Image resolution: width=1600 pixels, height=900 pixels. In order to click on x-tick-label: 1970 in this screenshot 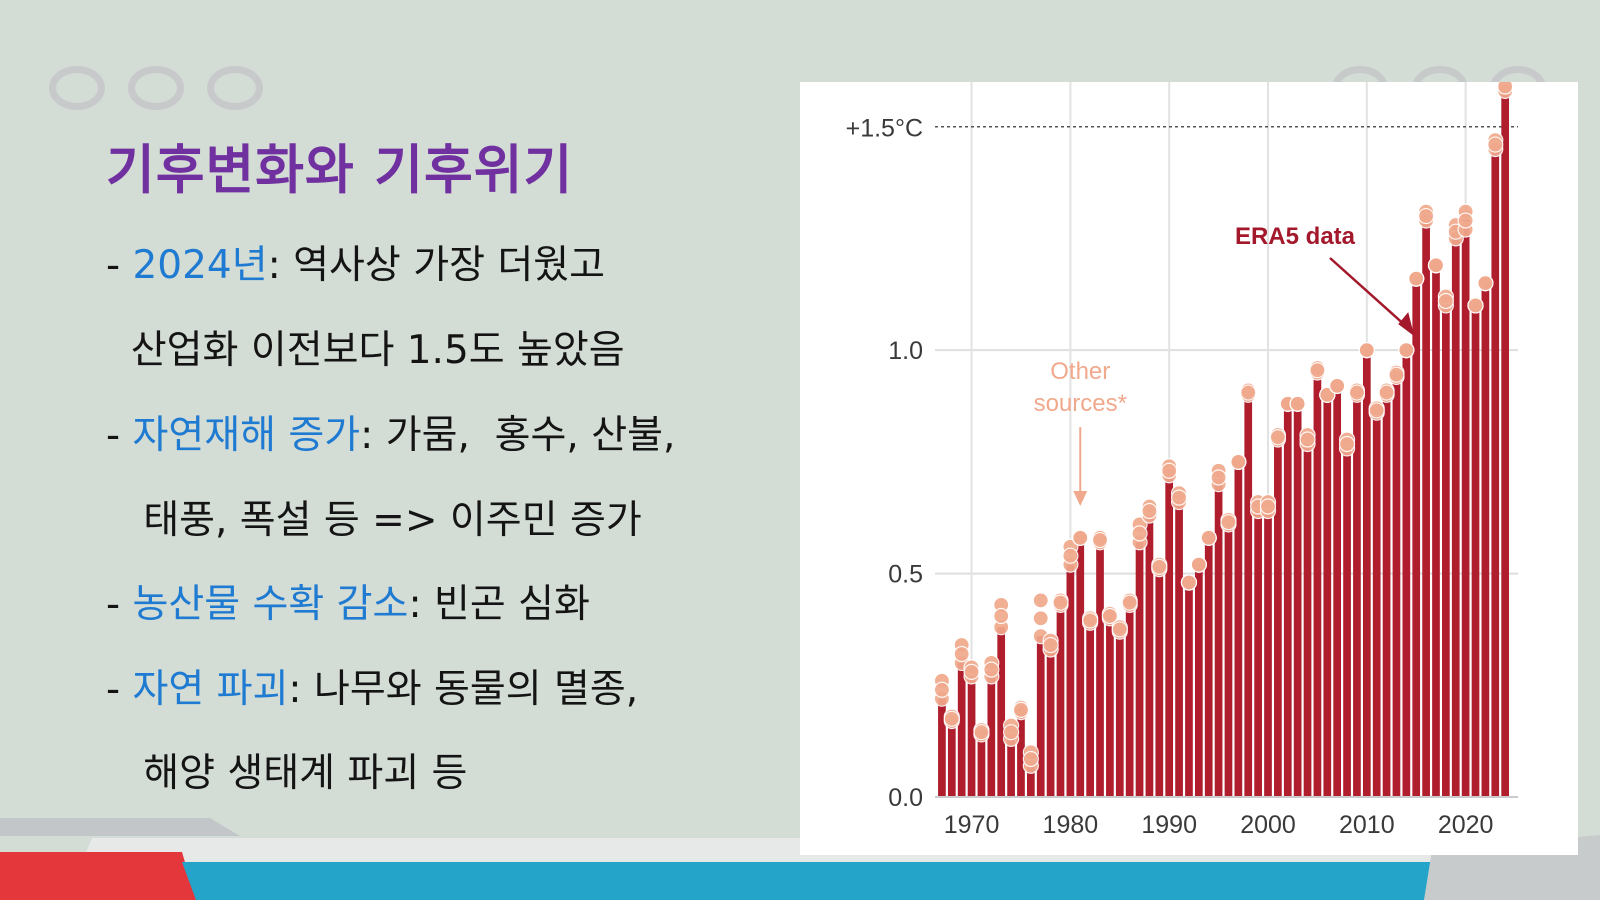, I will do `click(972, 825)`.